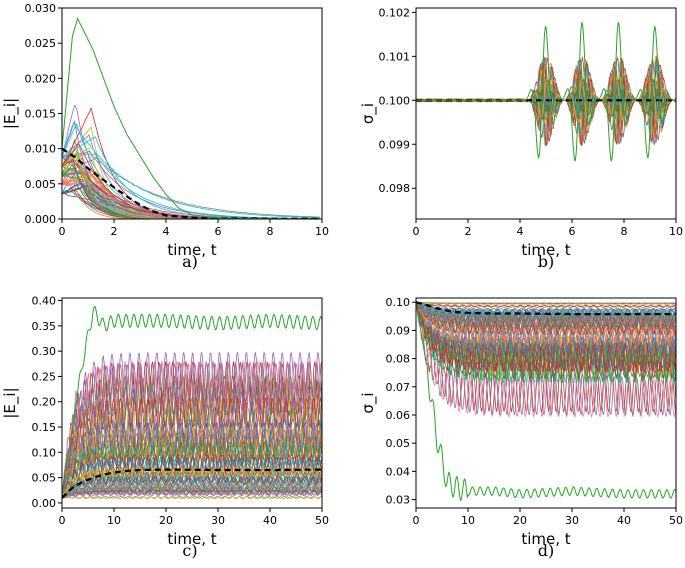 The height and width of the screenshot is (568, 685). I want to click on y-tick-label: 0.100, so click(395, 100).